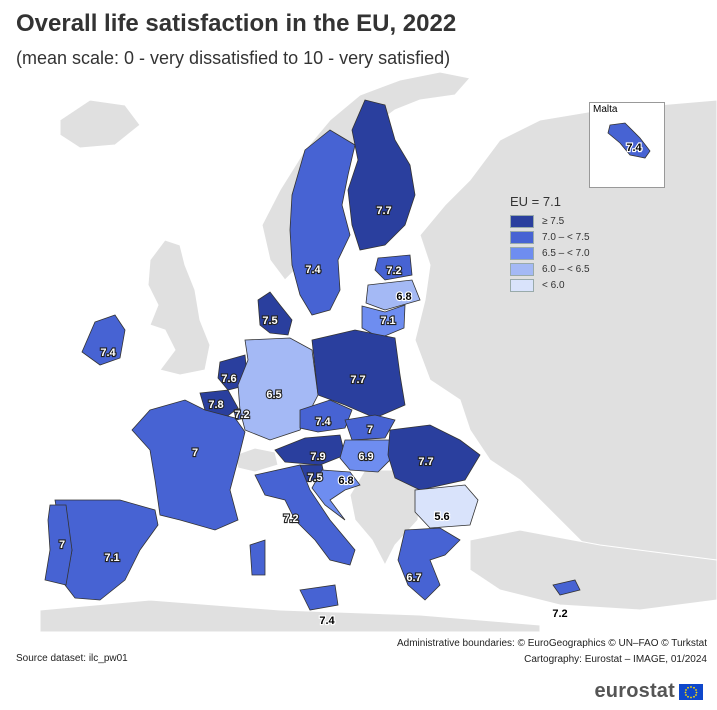  I want to click on turkey, so click(593, 570).